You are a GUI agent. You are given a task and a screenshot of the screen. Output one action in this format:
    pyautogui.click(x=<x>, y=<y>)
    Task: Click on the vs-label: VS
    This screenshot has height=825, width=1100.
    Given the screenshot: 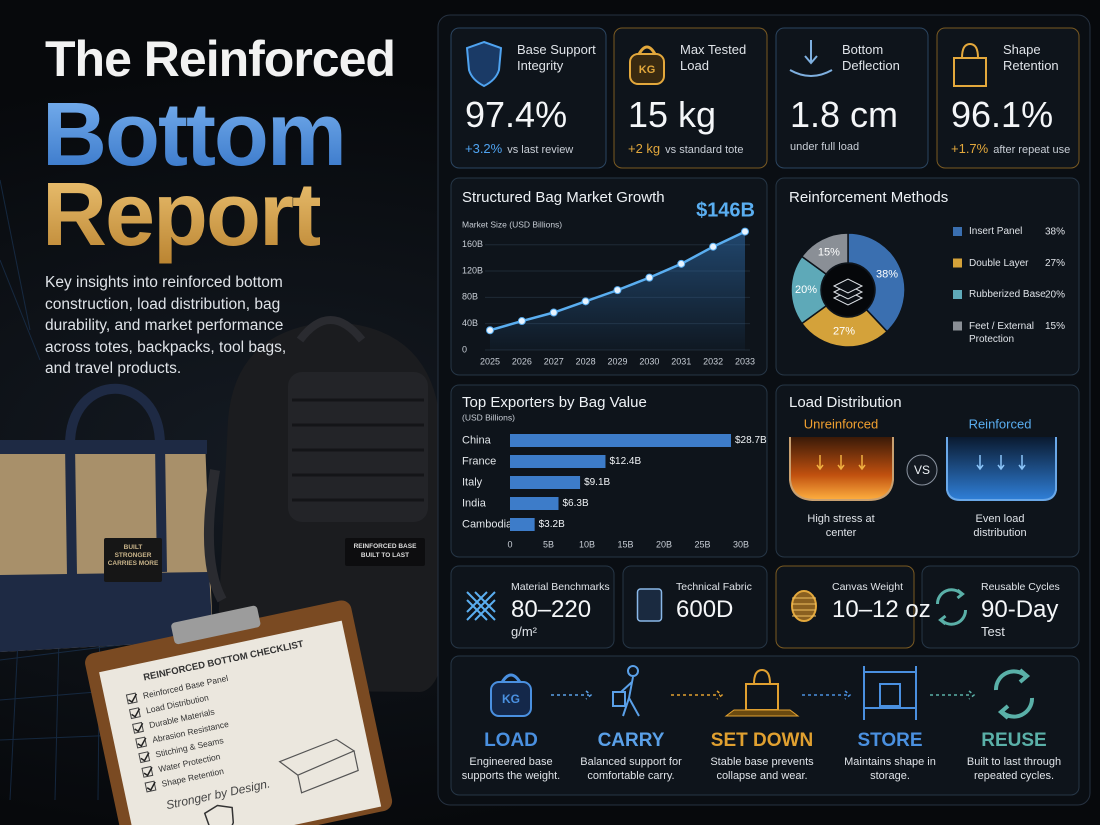 What is the action you would take?
    pyautogui.click(x=922, y=470)
    